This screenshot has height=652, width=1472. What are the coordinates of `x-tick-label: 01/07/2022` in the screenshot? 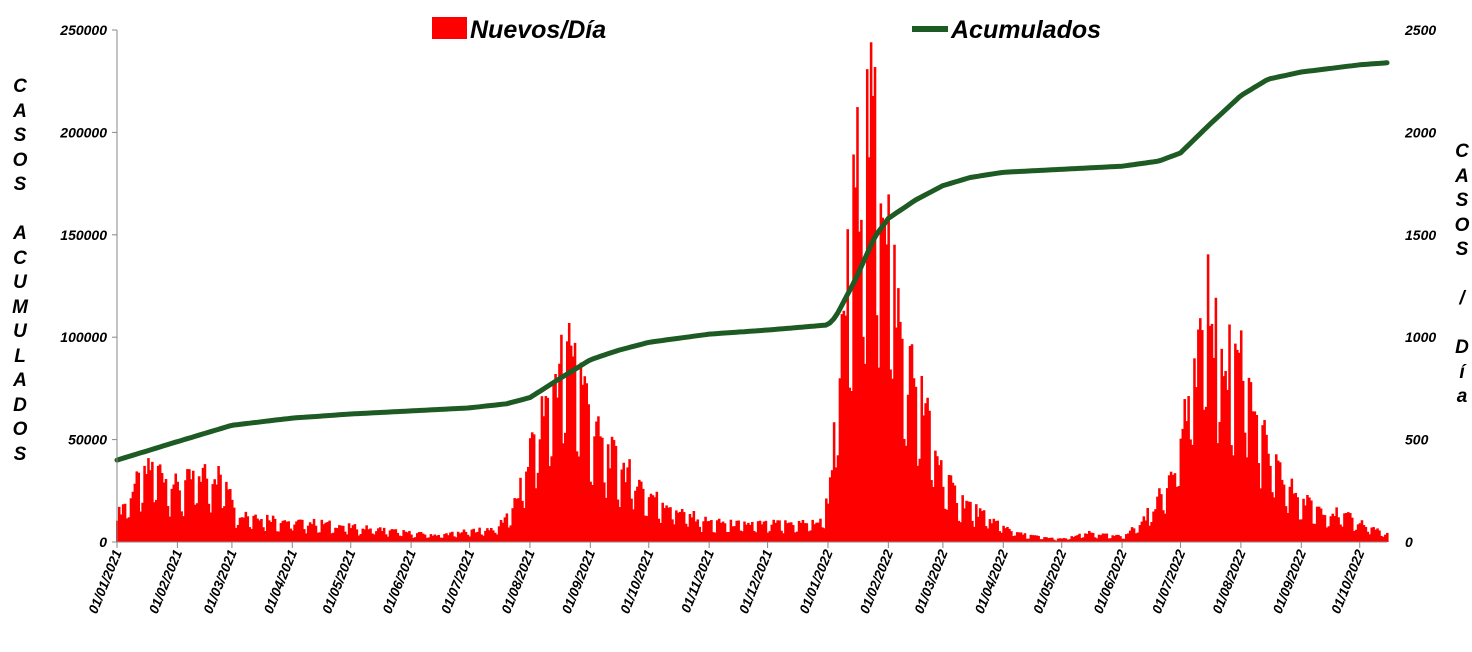 It's located at (1168, 581).